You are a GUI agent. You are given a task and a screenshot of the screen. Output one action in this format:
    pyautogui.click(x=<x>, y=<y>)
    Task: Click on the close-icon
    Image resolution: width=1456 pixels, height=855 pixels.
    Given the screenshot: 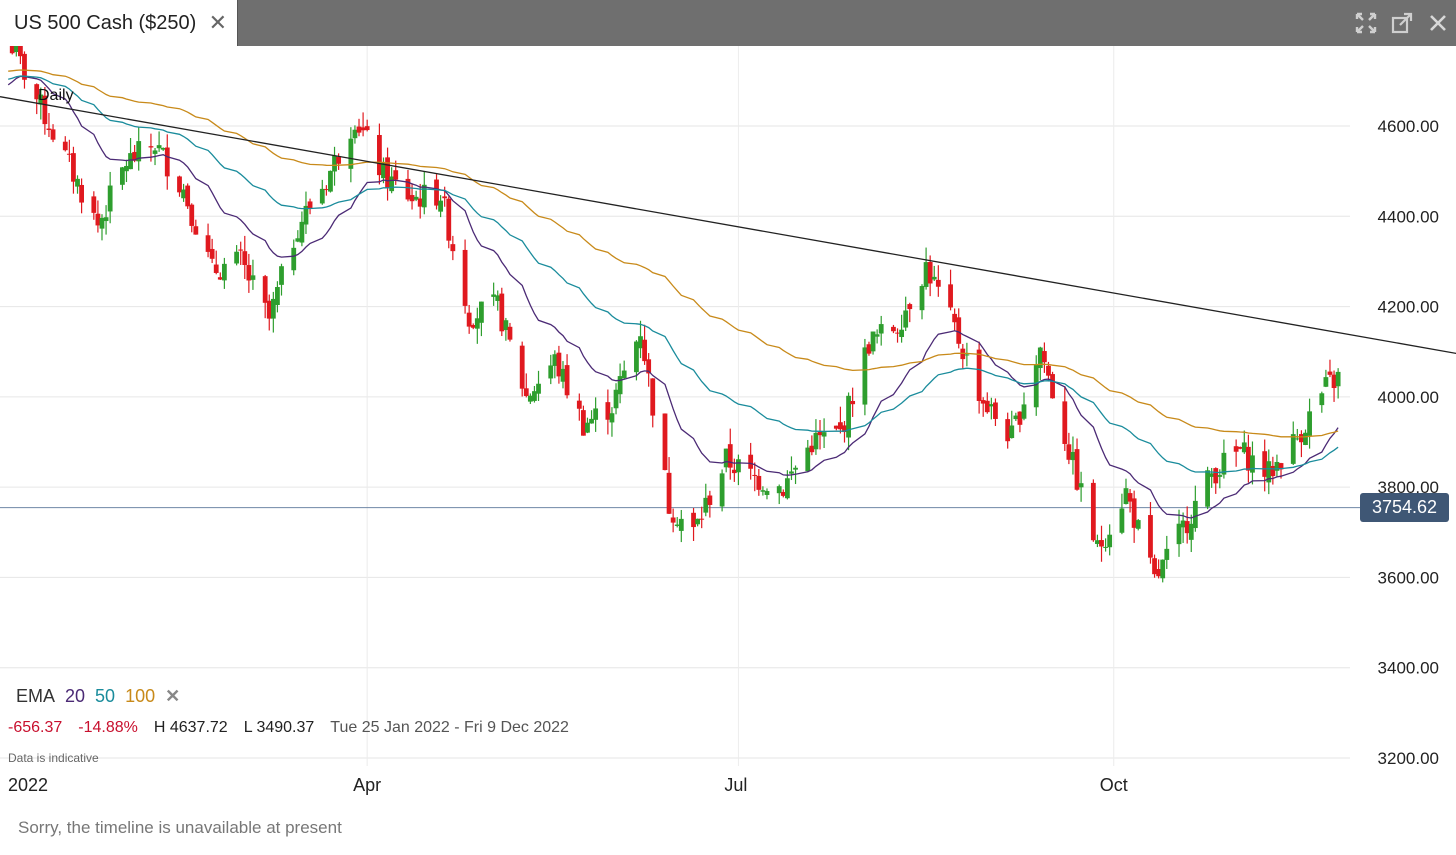 What is the action you would take?
    pyautogui.click(x=1438, y=23)
    